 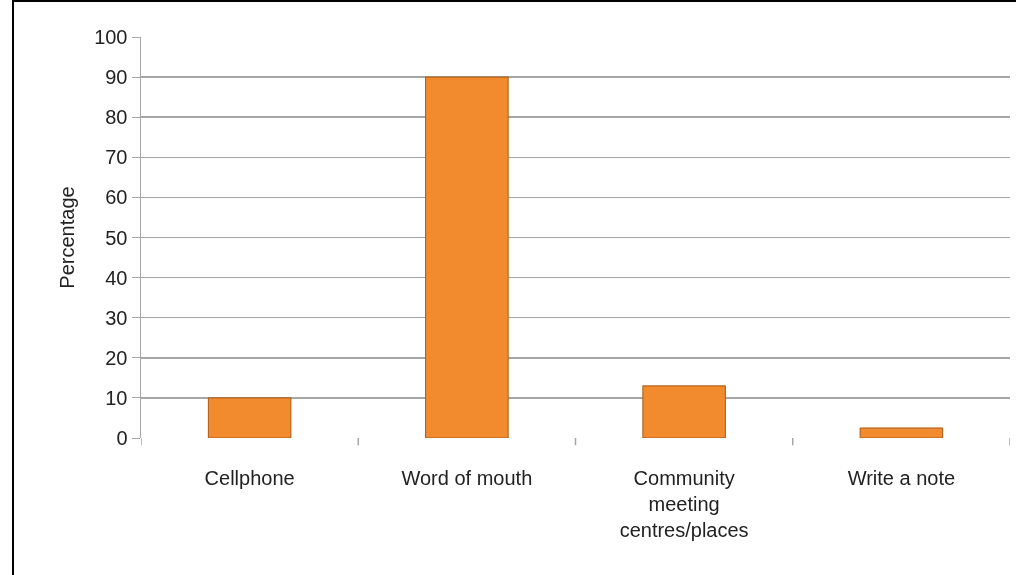 What do you see at coordinates (116, 397) in the screenshot?
I see `y-tick-label: 10` at bounding box center [116, 397].